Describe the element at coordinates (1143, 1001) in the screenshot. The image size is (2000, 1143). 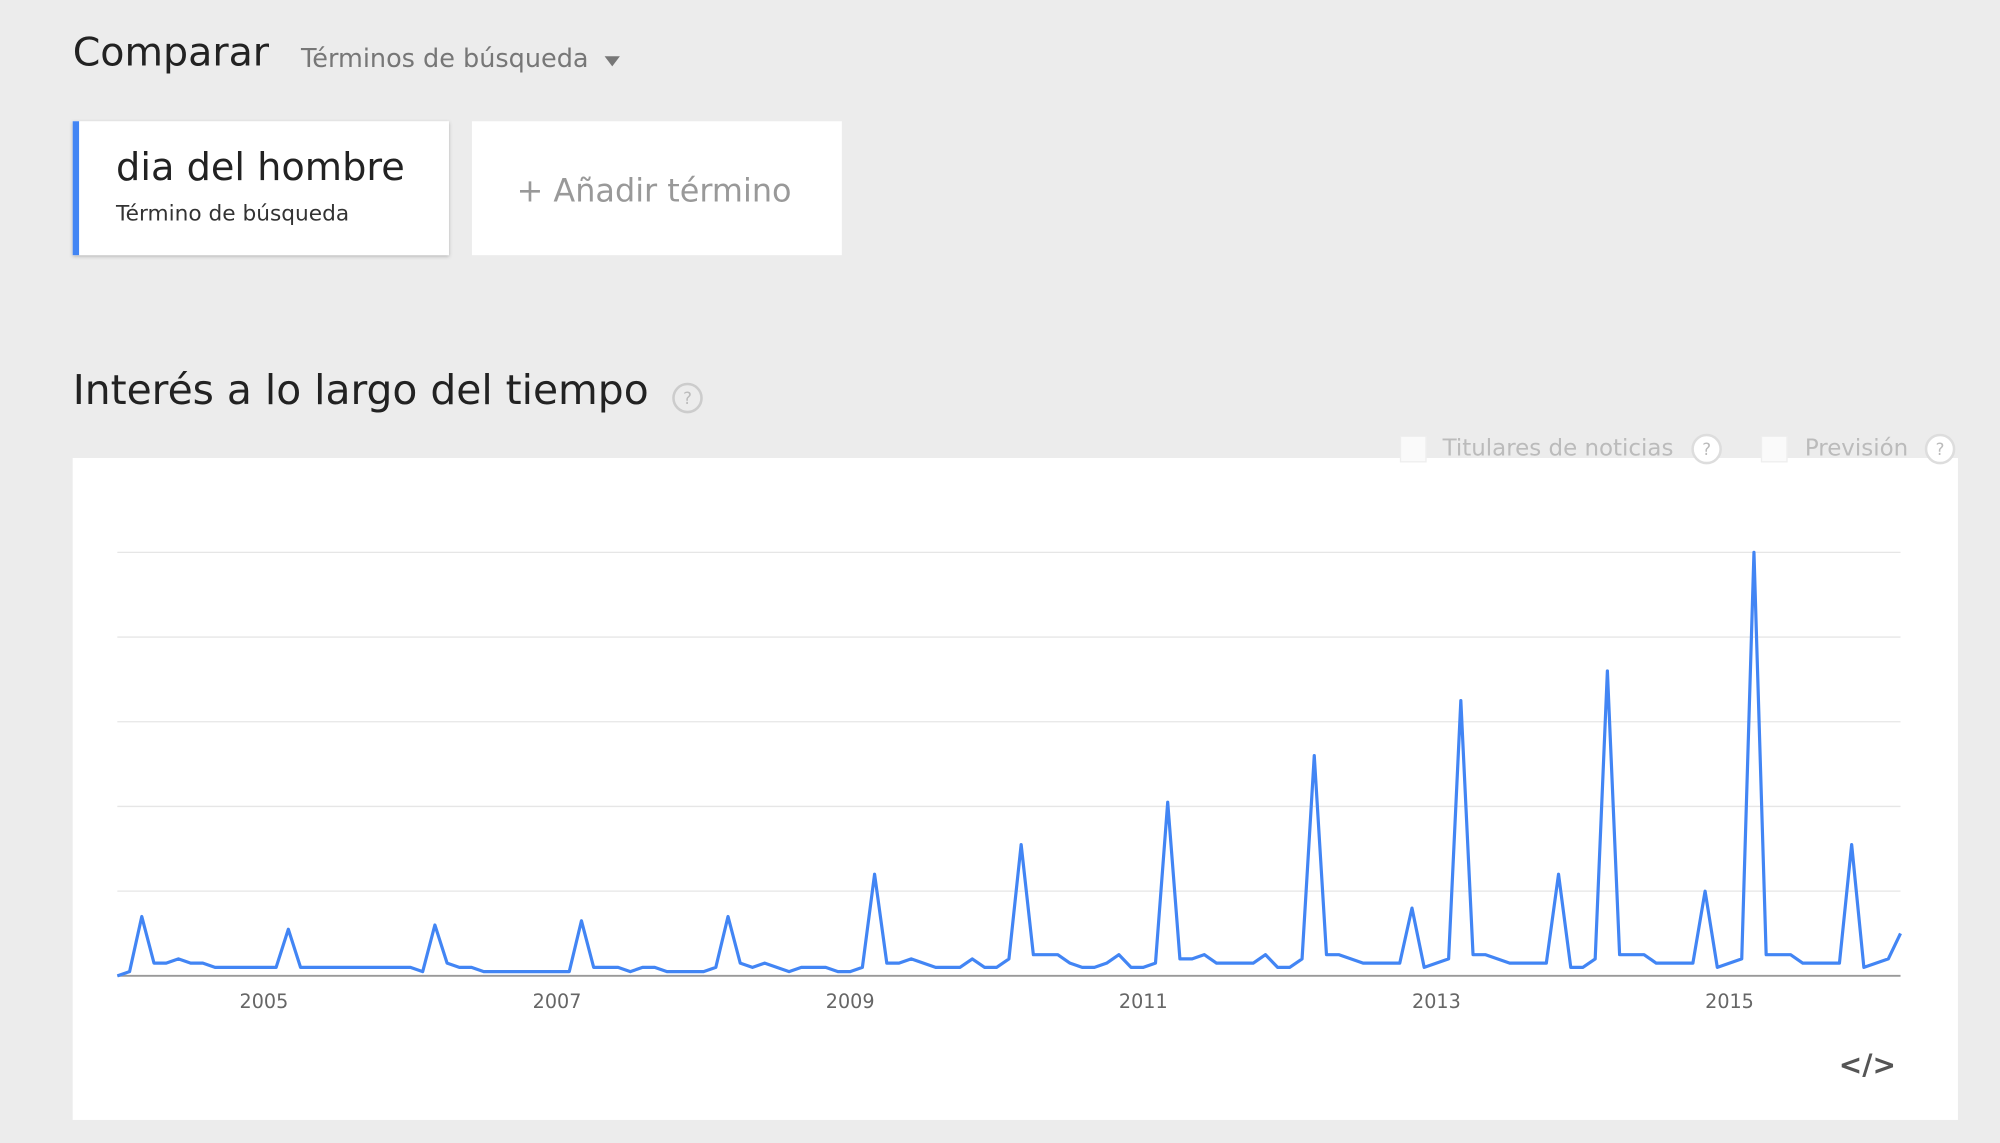
I see `x-tick-label: 2011` at that location.